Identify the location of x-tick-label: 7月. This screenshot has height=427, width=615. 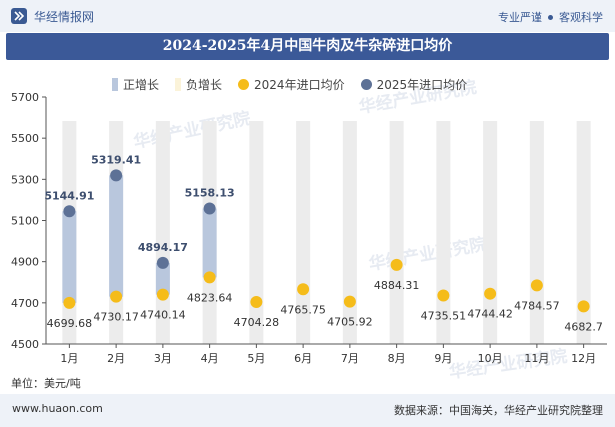
(350, 358).